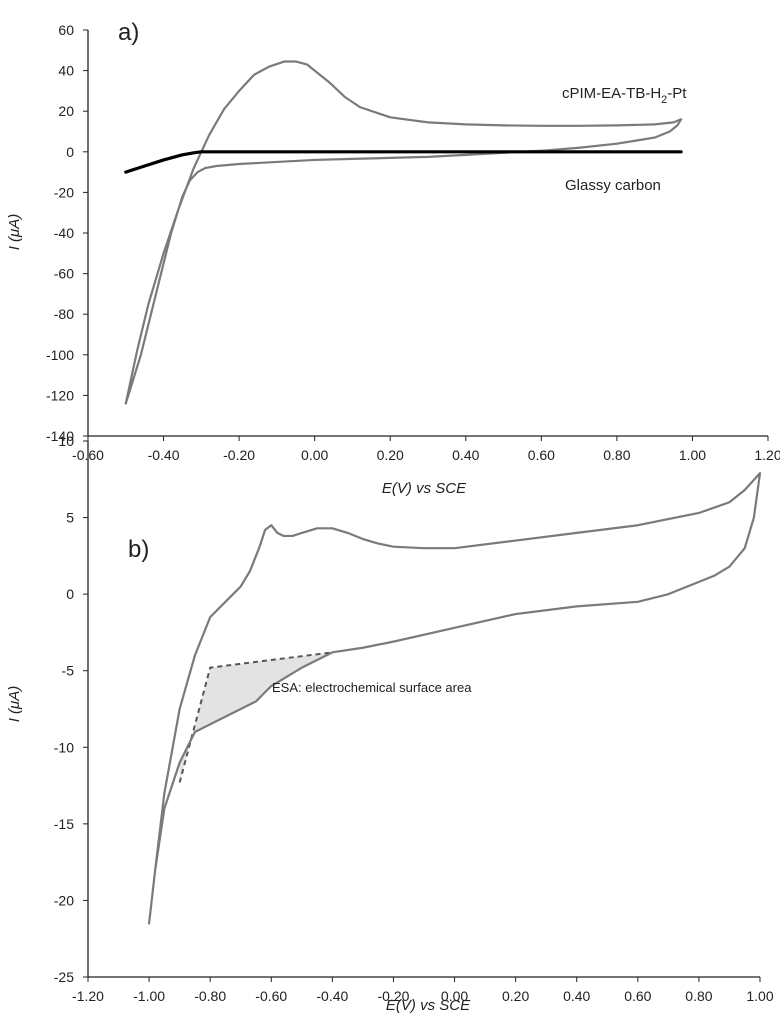 The image size is (780, 1019). I want to click on y-tick-label: -100, so click(60, 355).